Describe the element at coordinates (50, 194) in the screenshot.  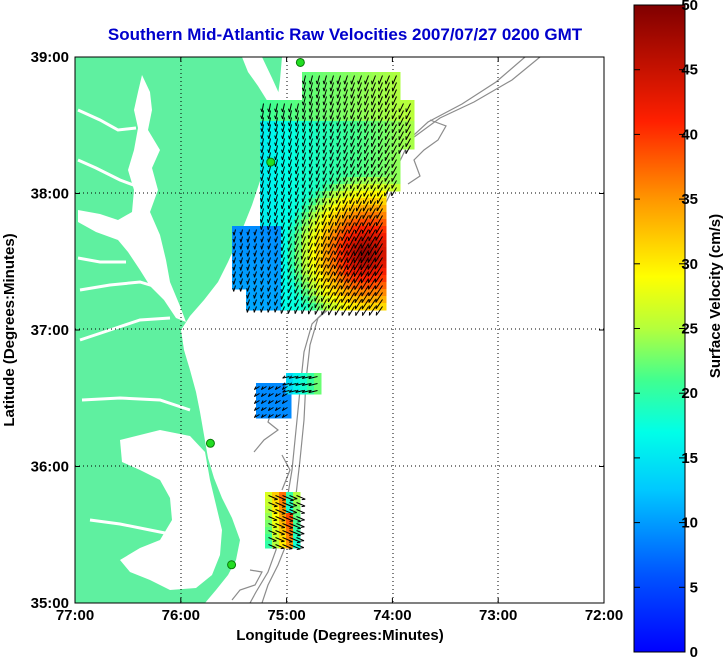
I see `y-tick-label: 38:00` at that location.